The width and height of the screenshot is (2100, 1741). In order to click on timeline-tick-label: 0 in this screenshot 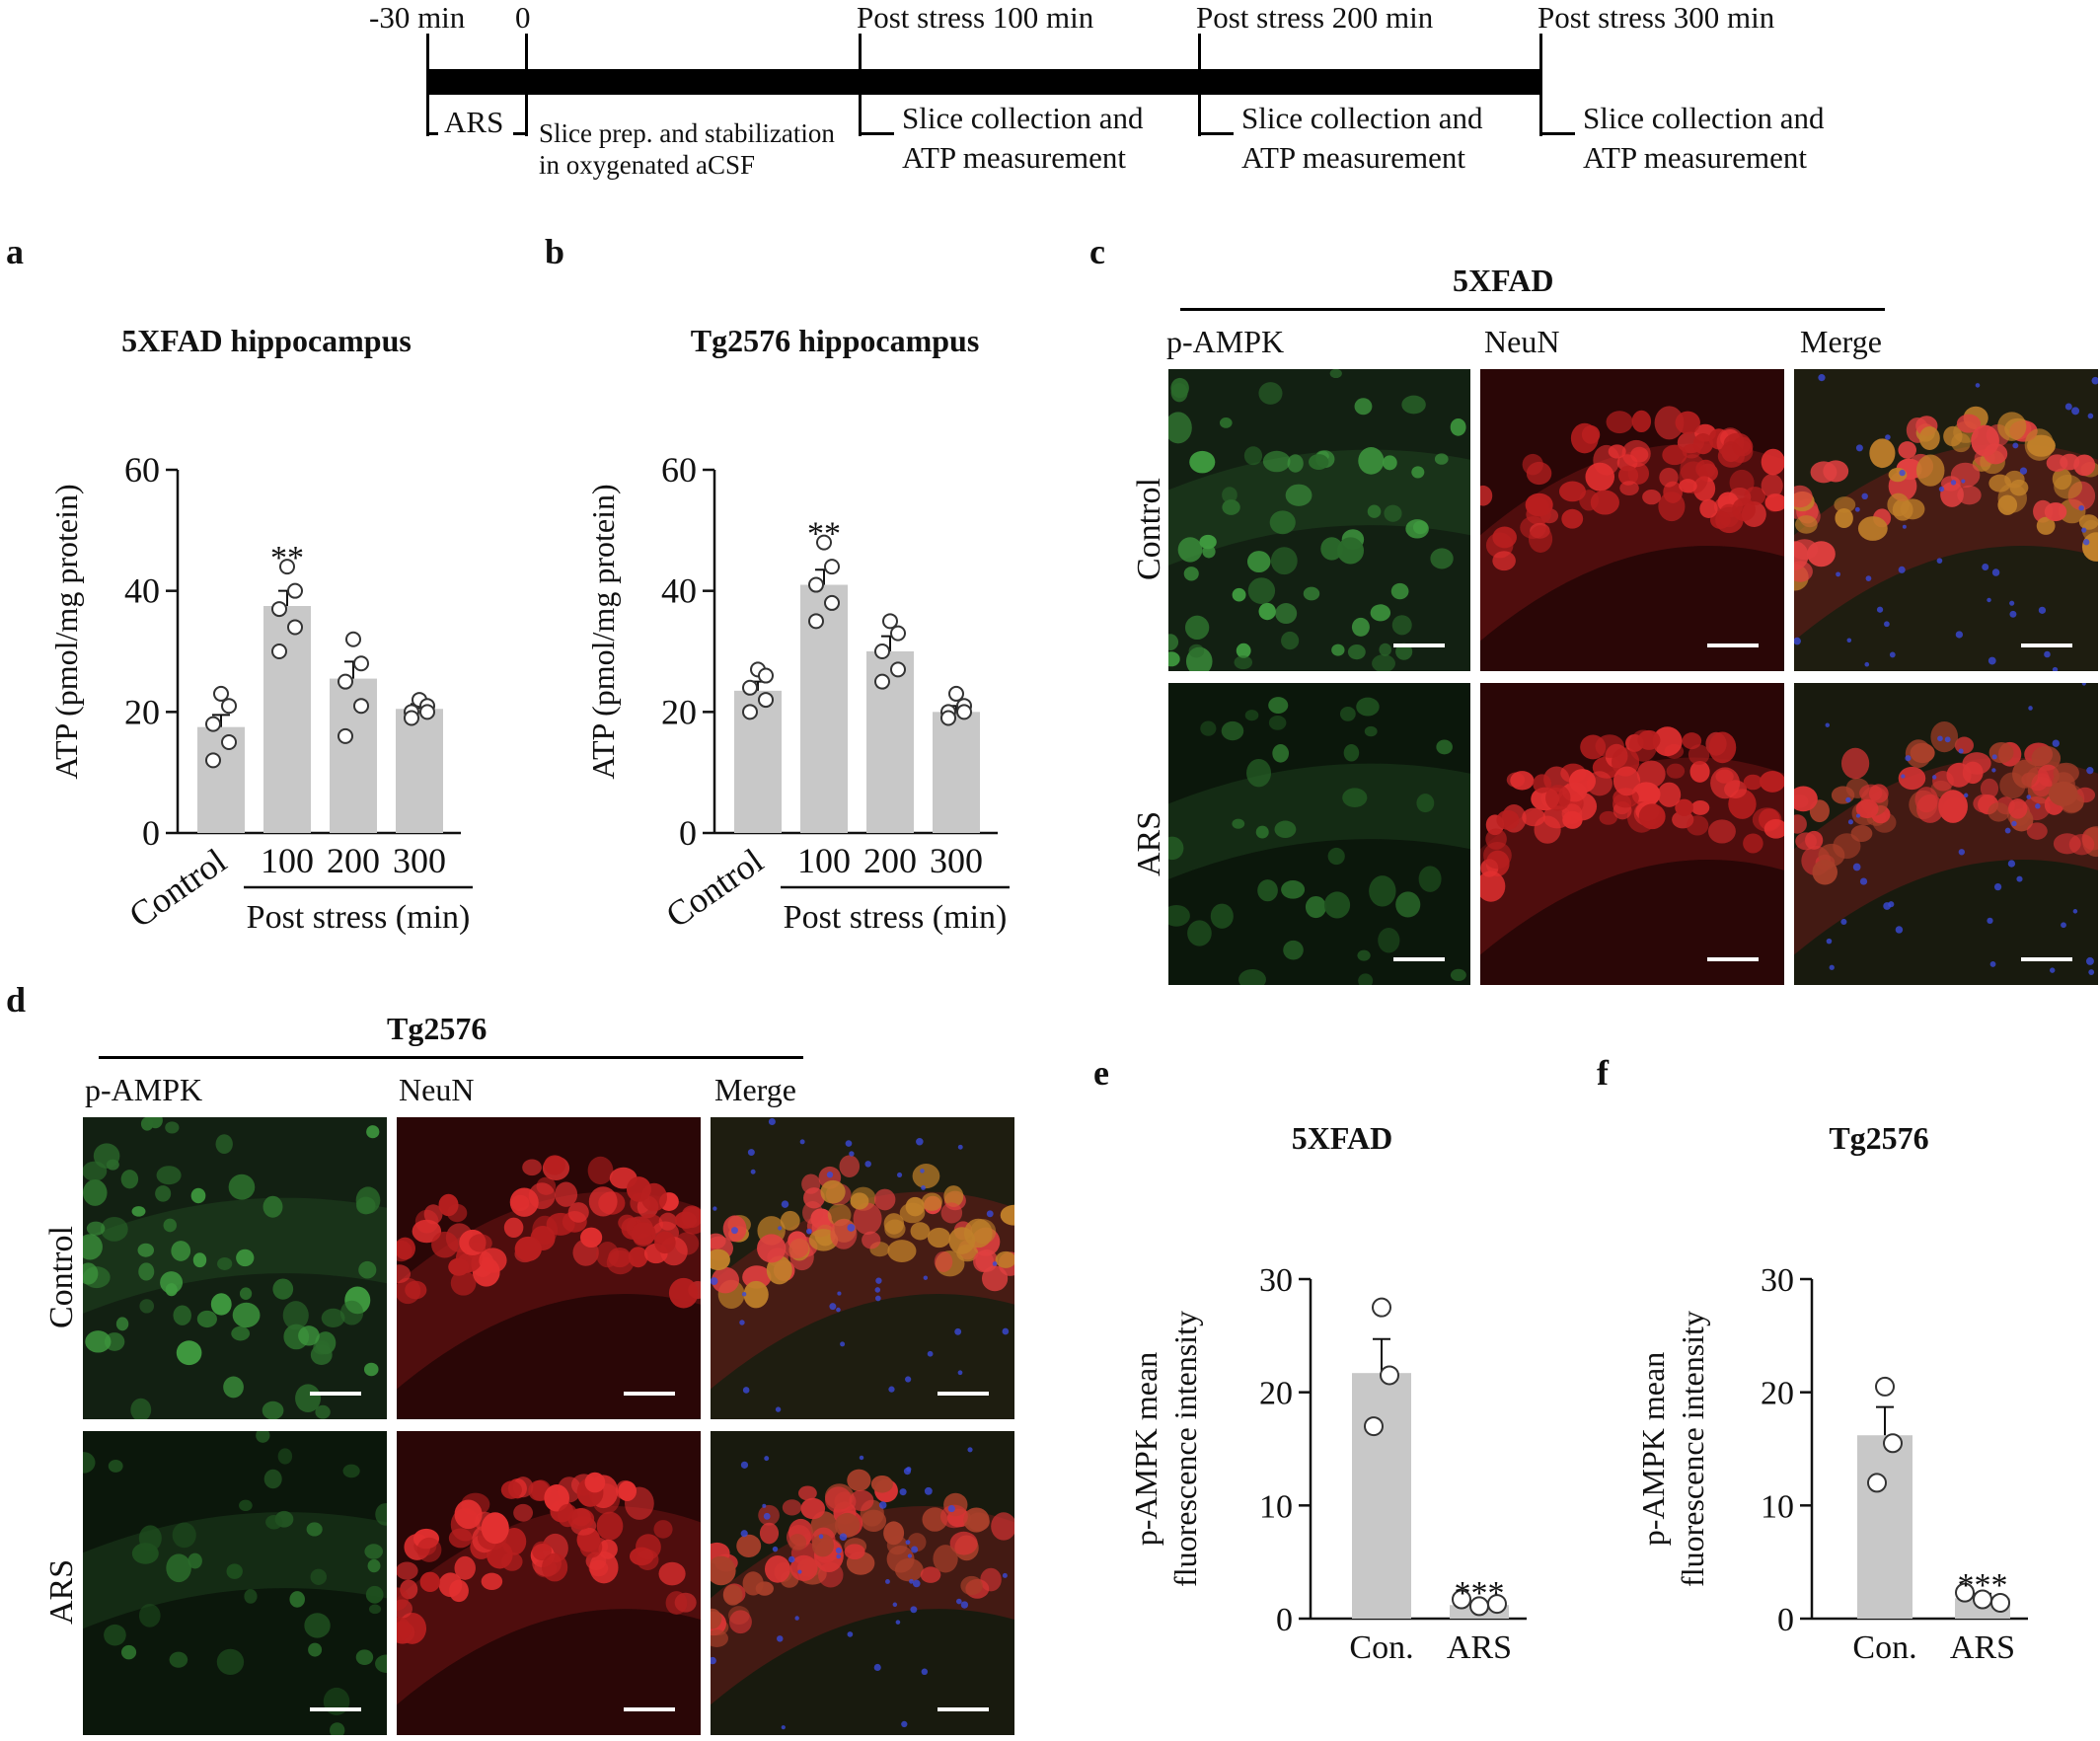, I will do `click(523, 17)`.